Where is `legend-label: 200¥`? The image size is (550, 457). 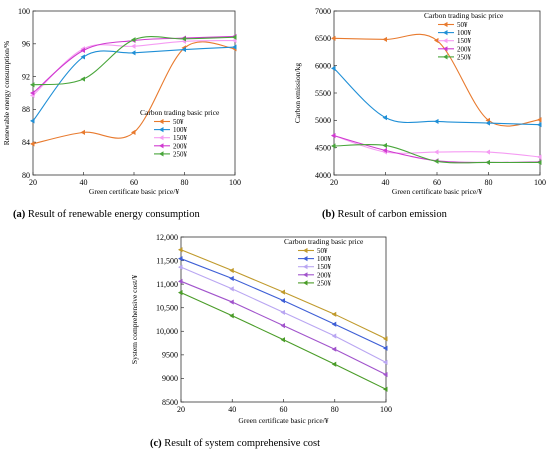
legend-label: 200¥ is located at coordinates (464, 49).